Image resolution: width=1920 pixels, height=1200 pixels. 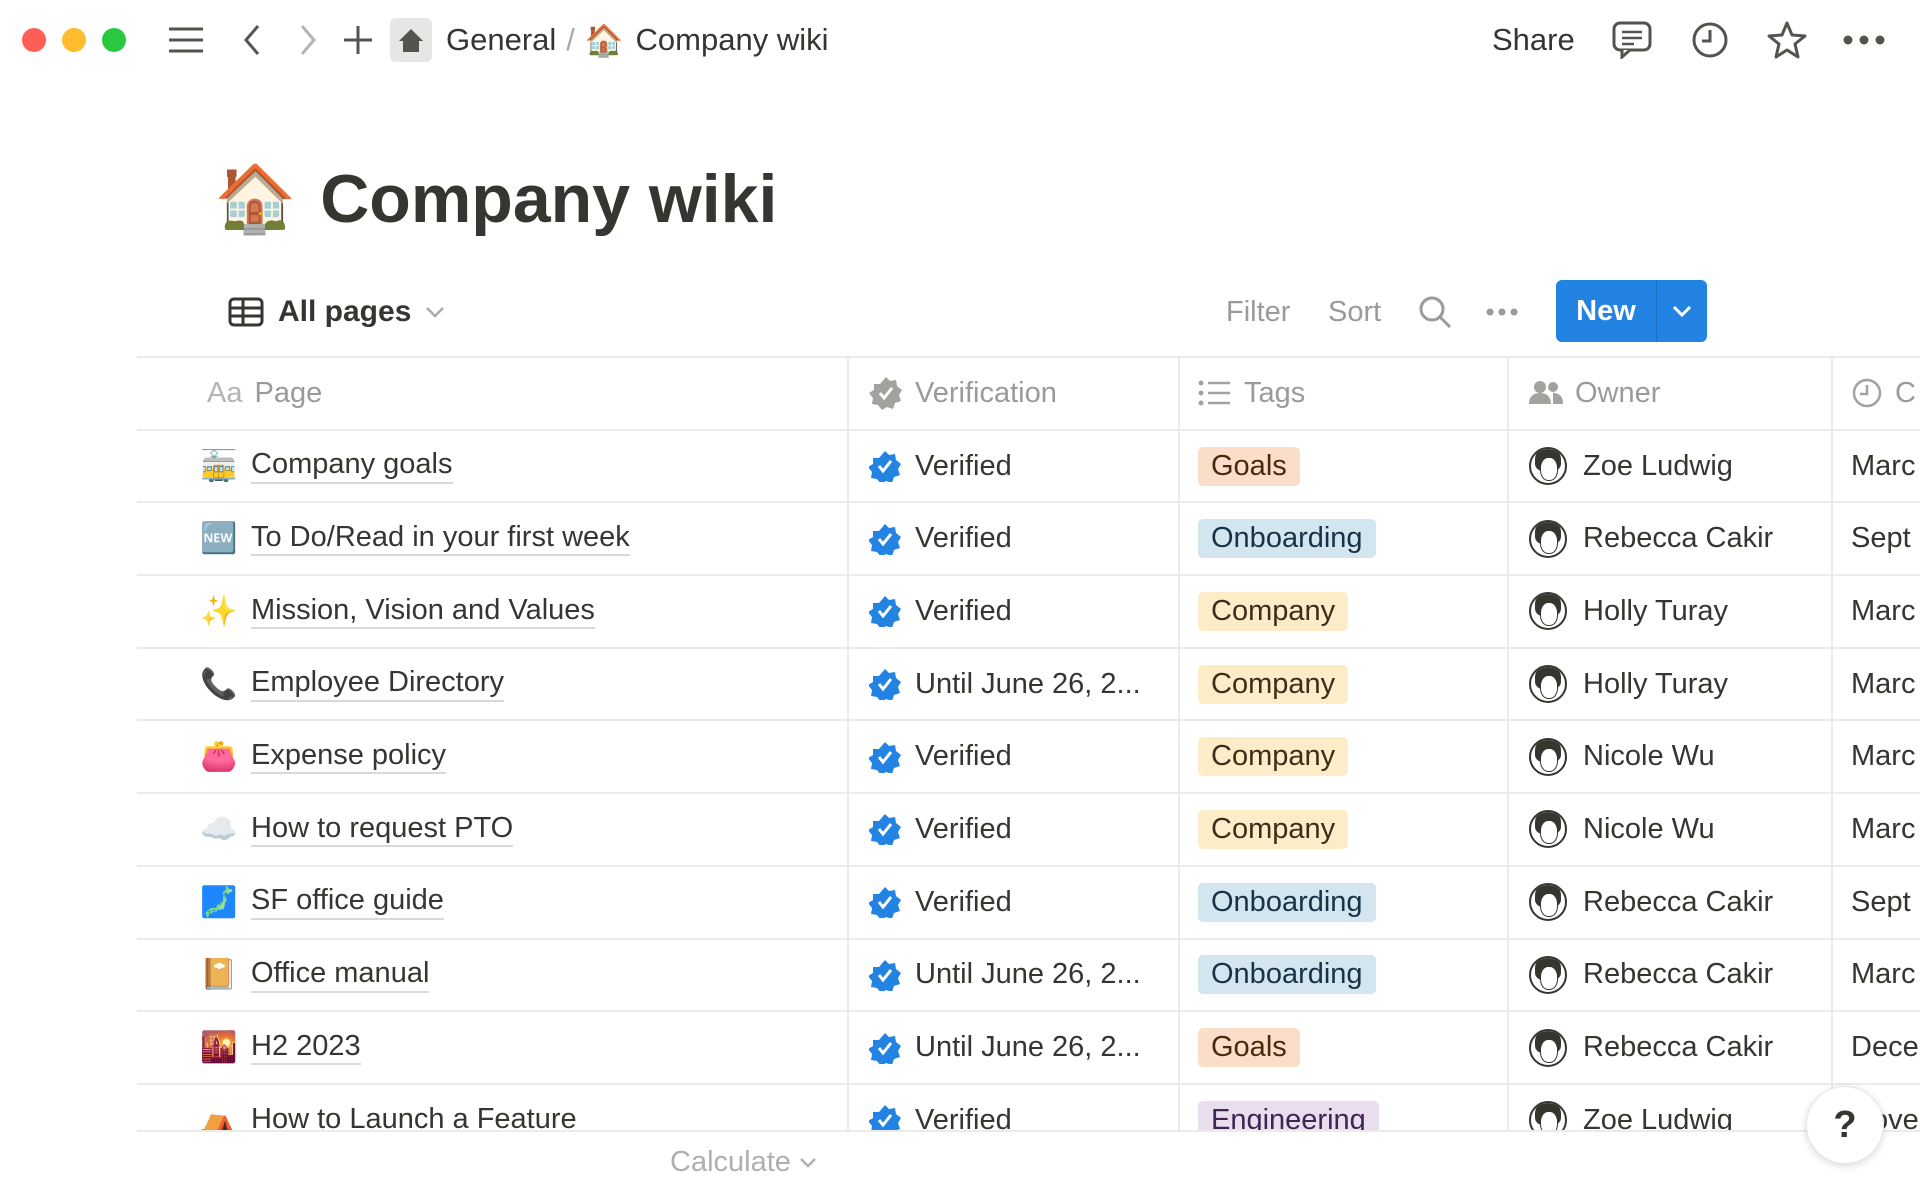 I want to click on page-title-text: Company wiki, so click(x=549, y=199).